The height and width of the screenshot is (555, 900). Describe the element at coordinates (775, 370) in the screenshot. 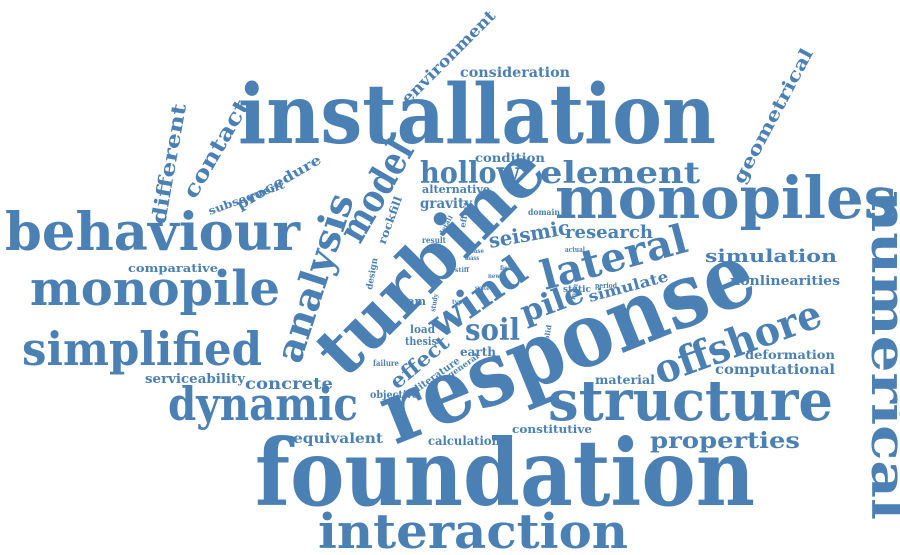

I see `word-computational: computational` at that location.